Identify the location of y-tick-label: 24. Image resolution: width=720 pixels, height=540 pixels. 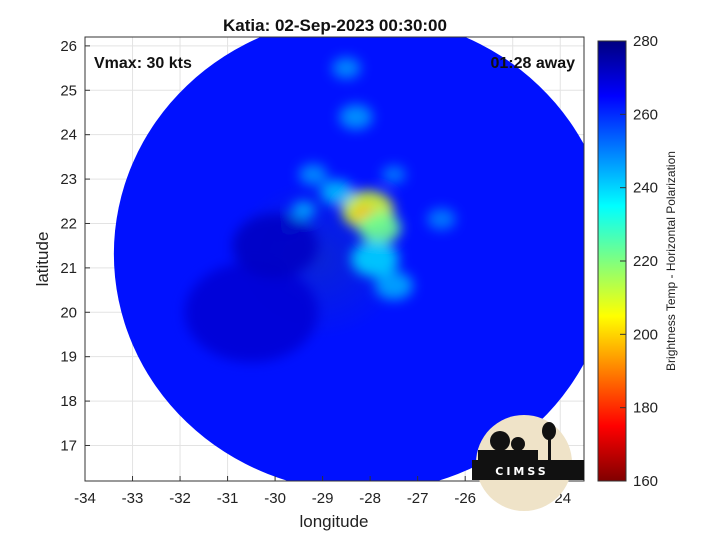
(68, 135).